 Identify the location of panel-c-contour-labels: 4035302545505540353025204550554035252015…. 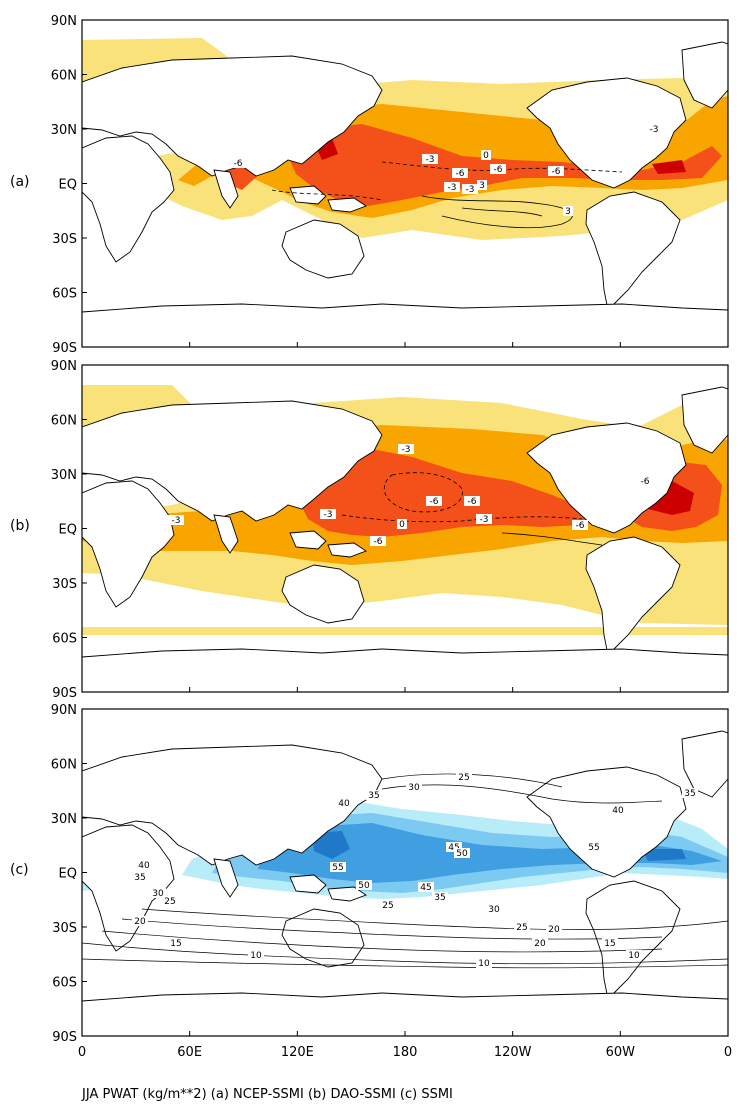
(415, 870).